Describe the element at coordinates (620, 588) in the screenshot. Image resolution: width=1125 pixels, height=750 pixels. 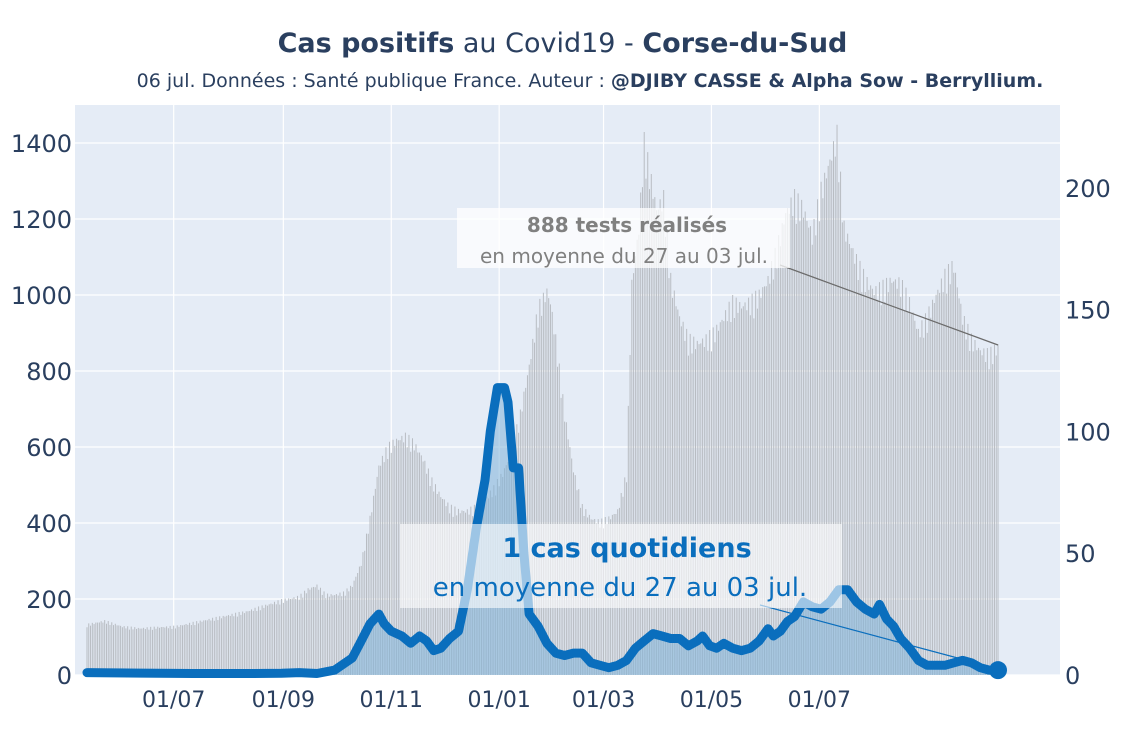
I see `cases-annotation-text: en moyenne du 27 au 03 jul.` at that location.